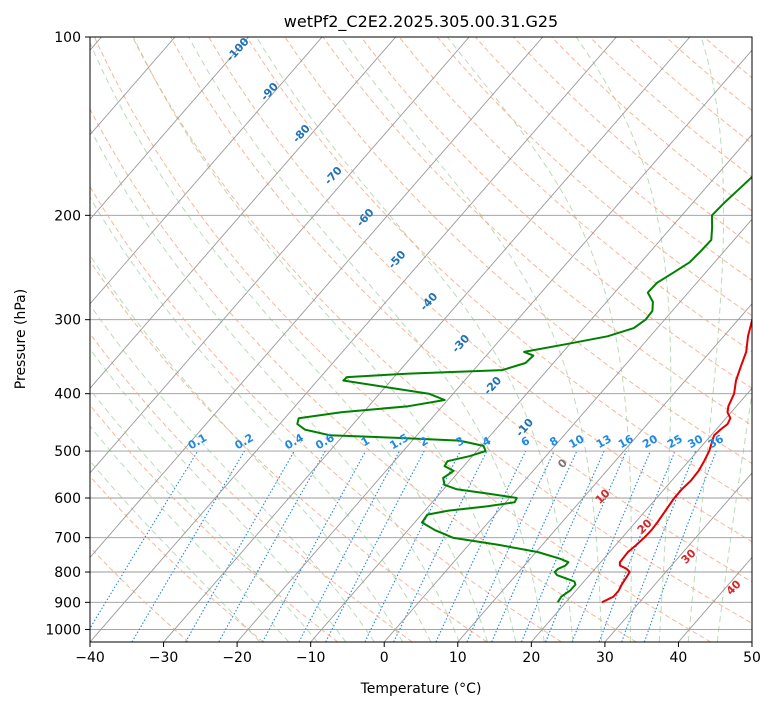  I want to click on y-tick-label: 500, so click(67, 452).